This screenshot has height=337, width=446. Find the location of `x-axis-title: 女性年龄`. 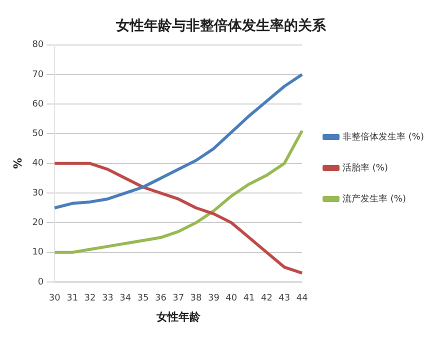

x-axis-title: 女性年龄 is located at coordinates (178, 317).